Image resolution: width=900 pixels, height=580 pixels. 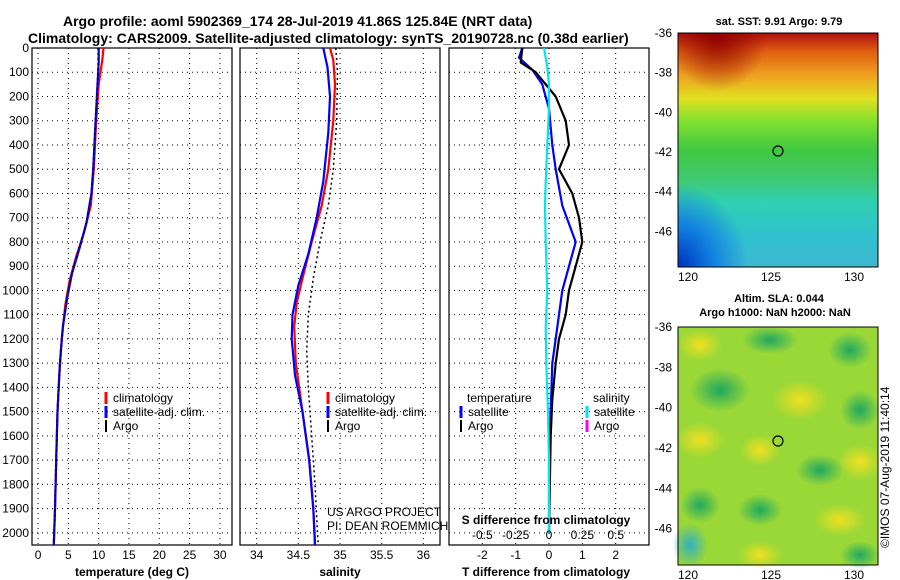 I want to click on y-tick-label: 1600, so click(x=15, y=436).